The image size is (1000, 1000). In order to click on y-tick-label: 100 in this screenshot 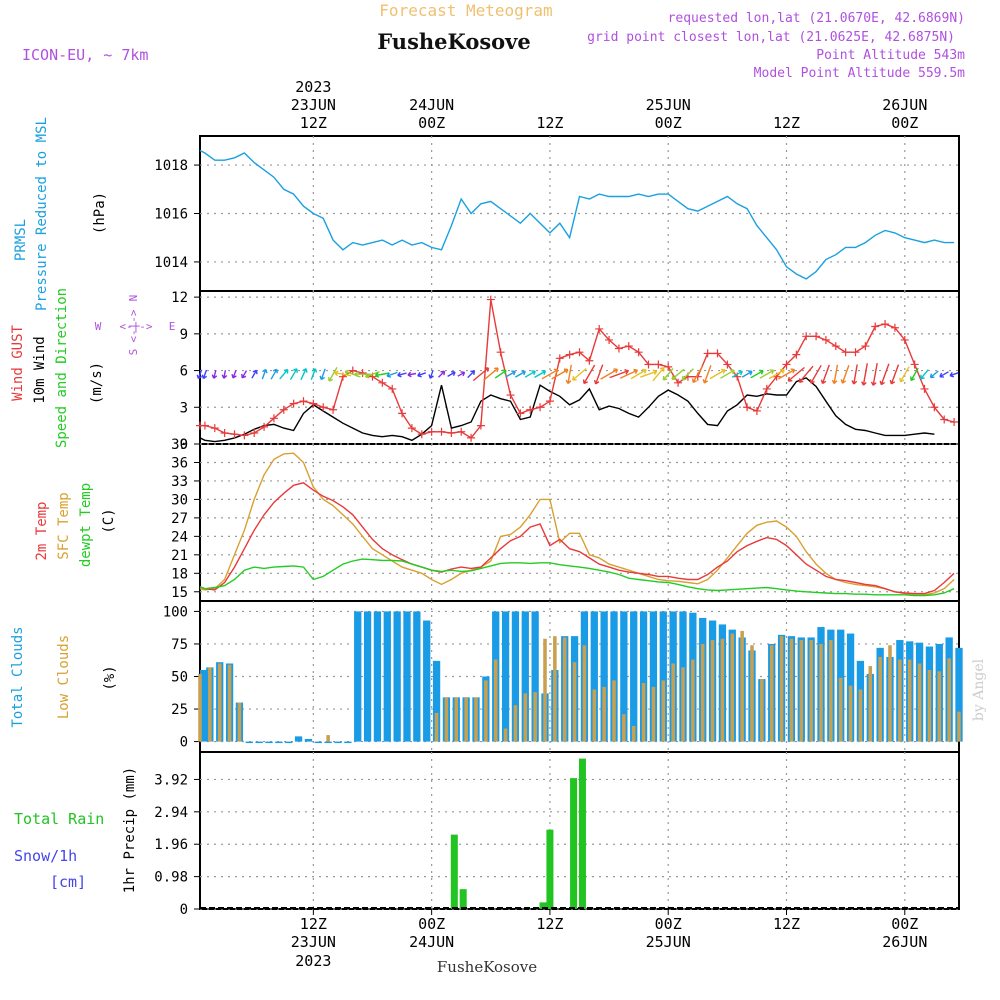, I will do `click(175, 612)`.